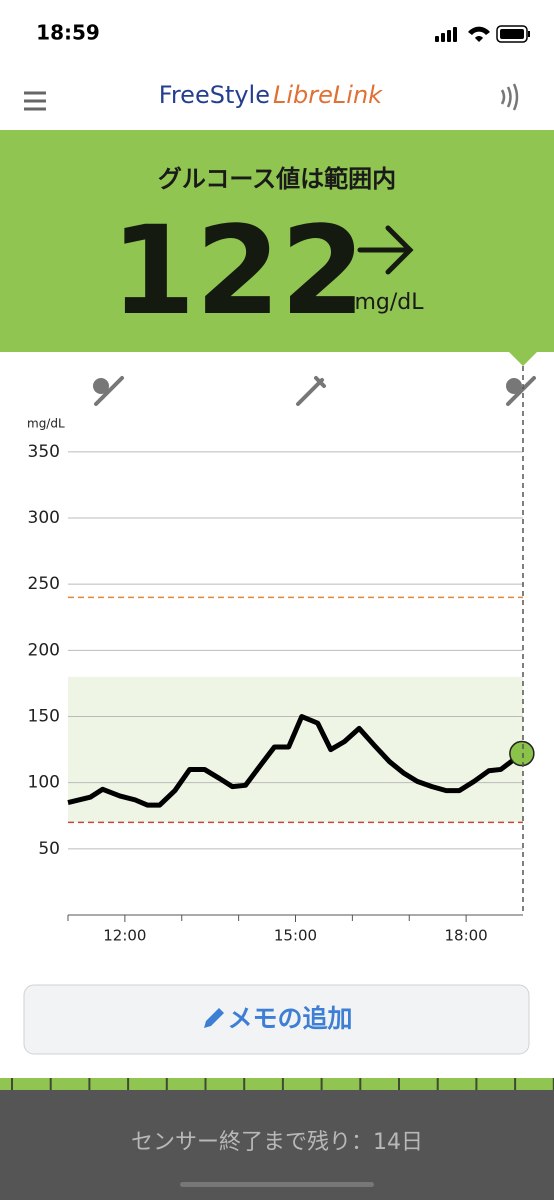 This screenshot has height=1200, width=554. Describe the element at coordinates (44, 650) in the screenshot. I see `y-tick-label: 200` at that location.